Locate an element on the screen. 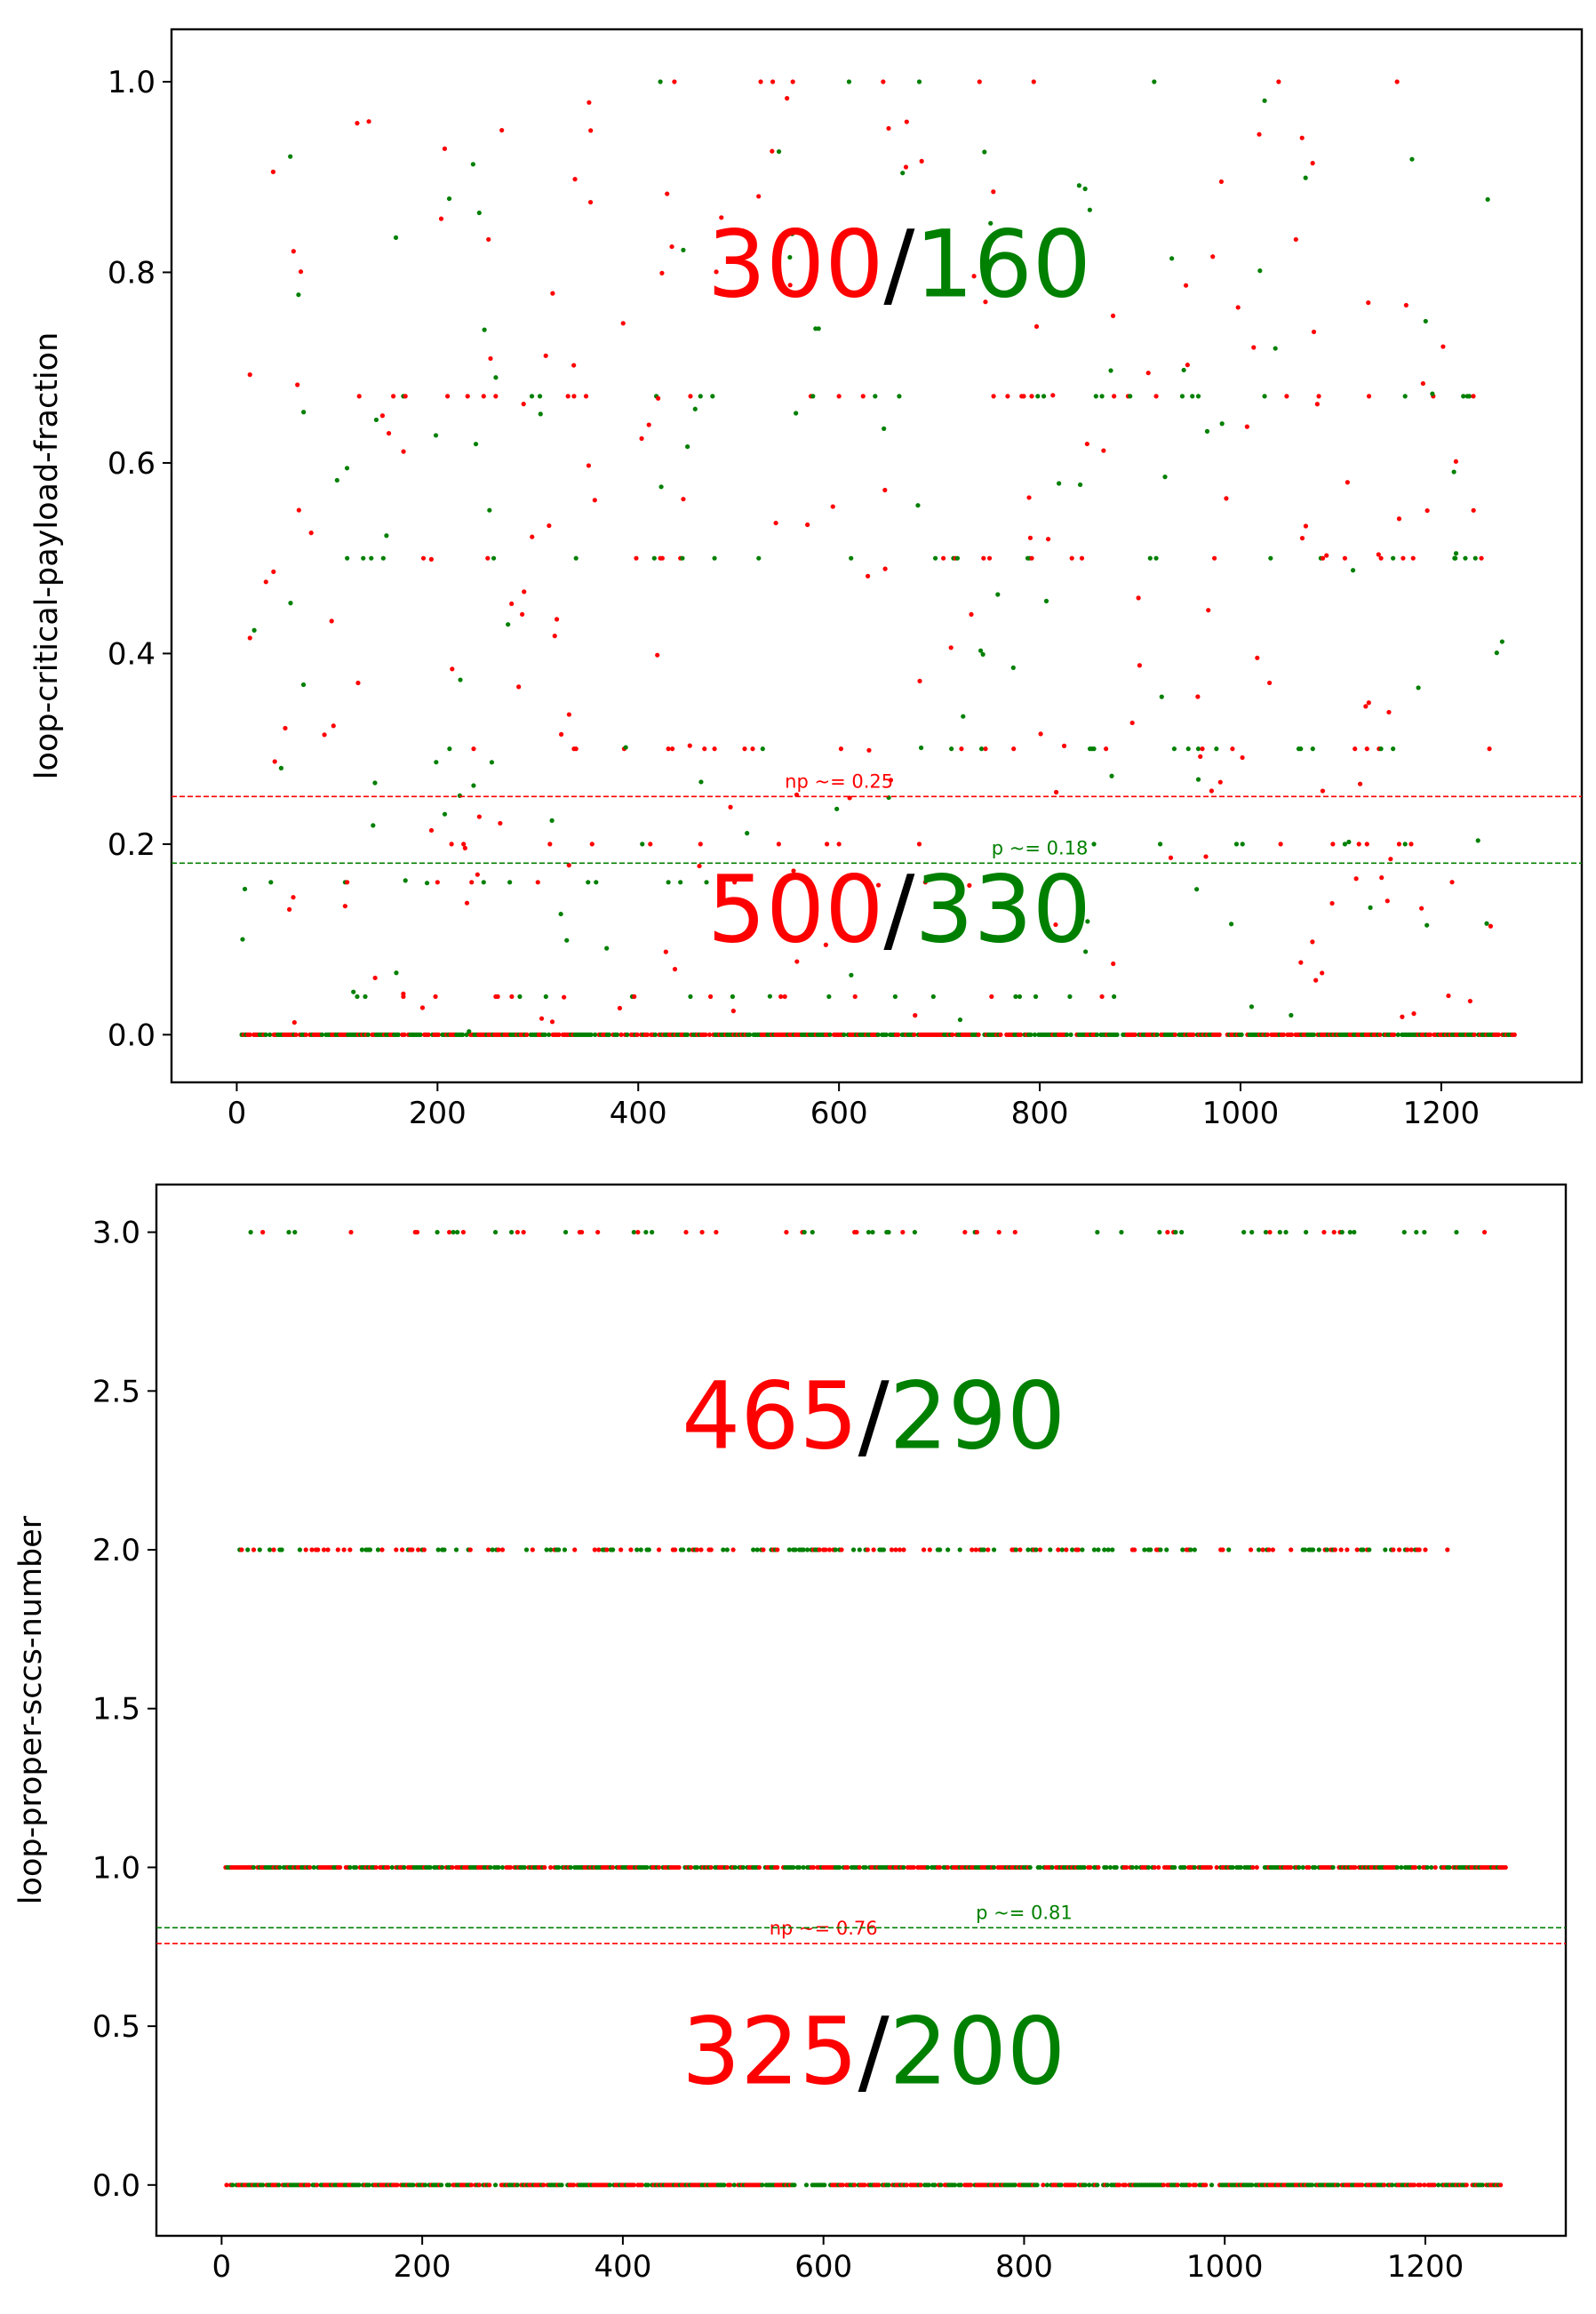 The height and width of the screenshot is (2314, 1596). y-tick-label: 0.0 is located at coordinates (132, 1035).